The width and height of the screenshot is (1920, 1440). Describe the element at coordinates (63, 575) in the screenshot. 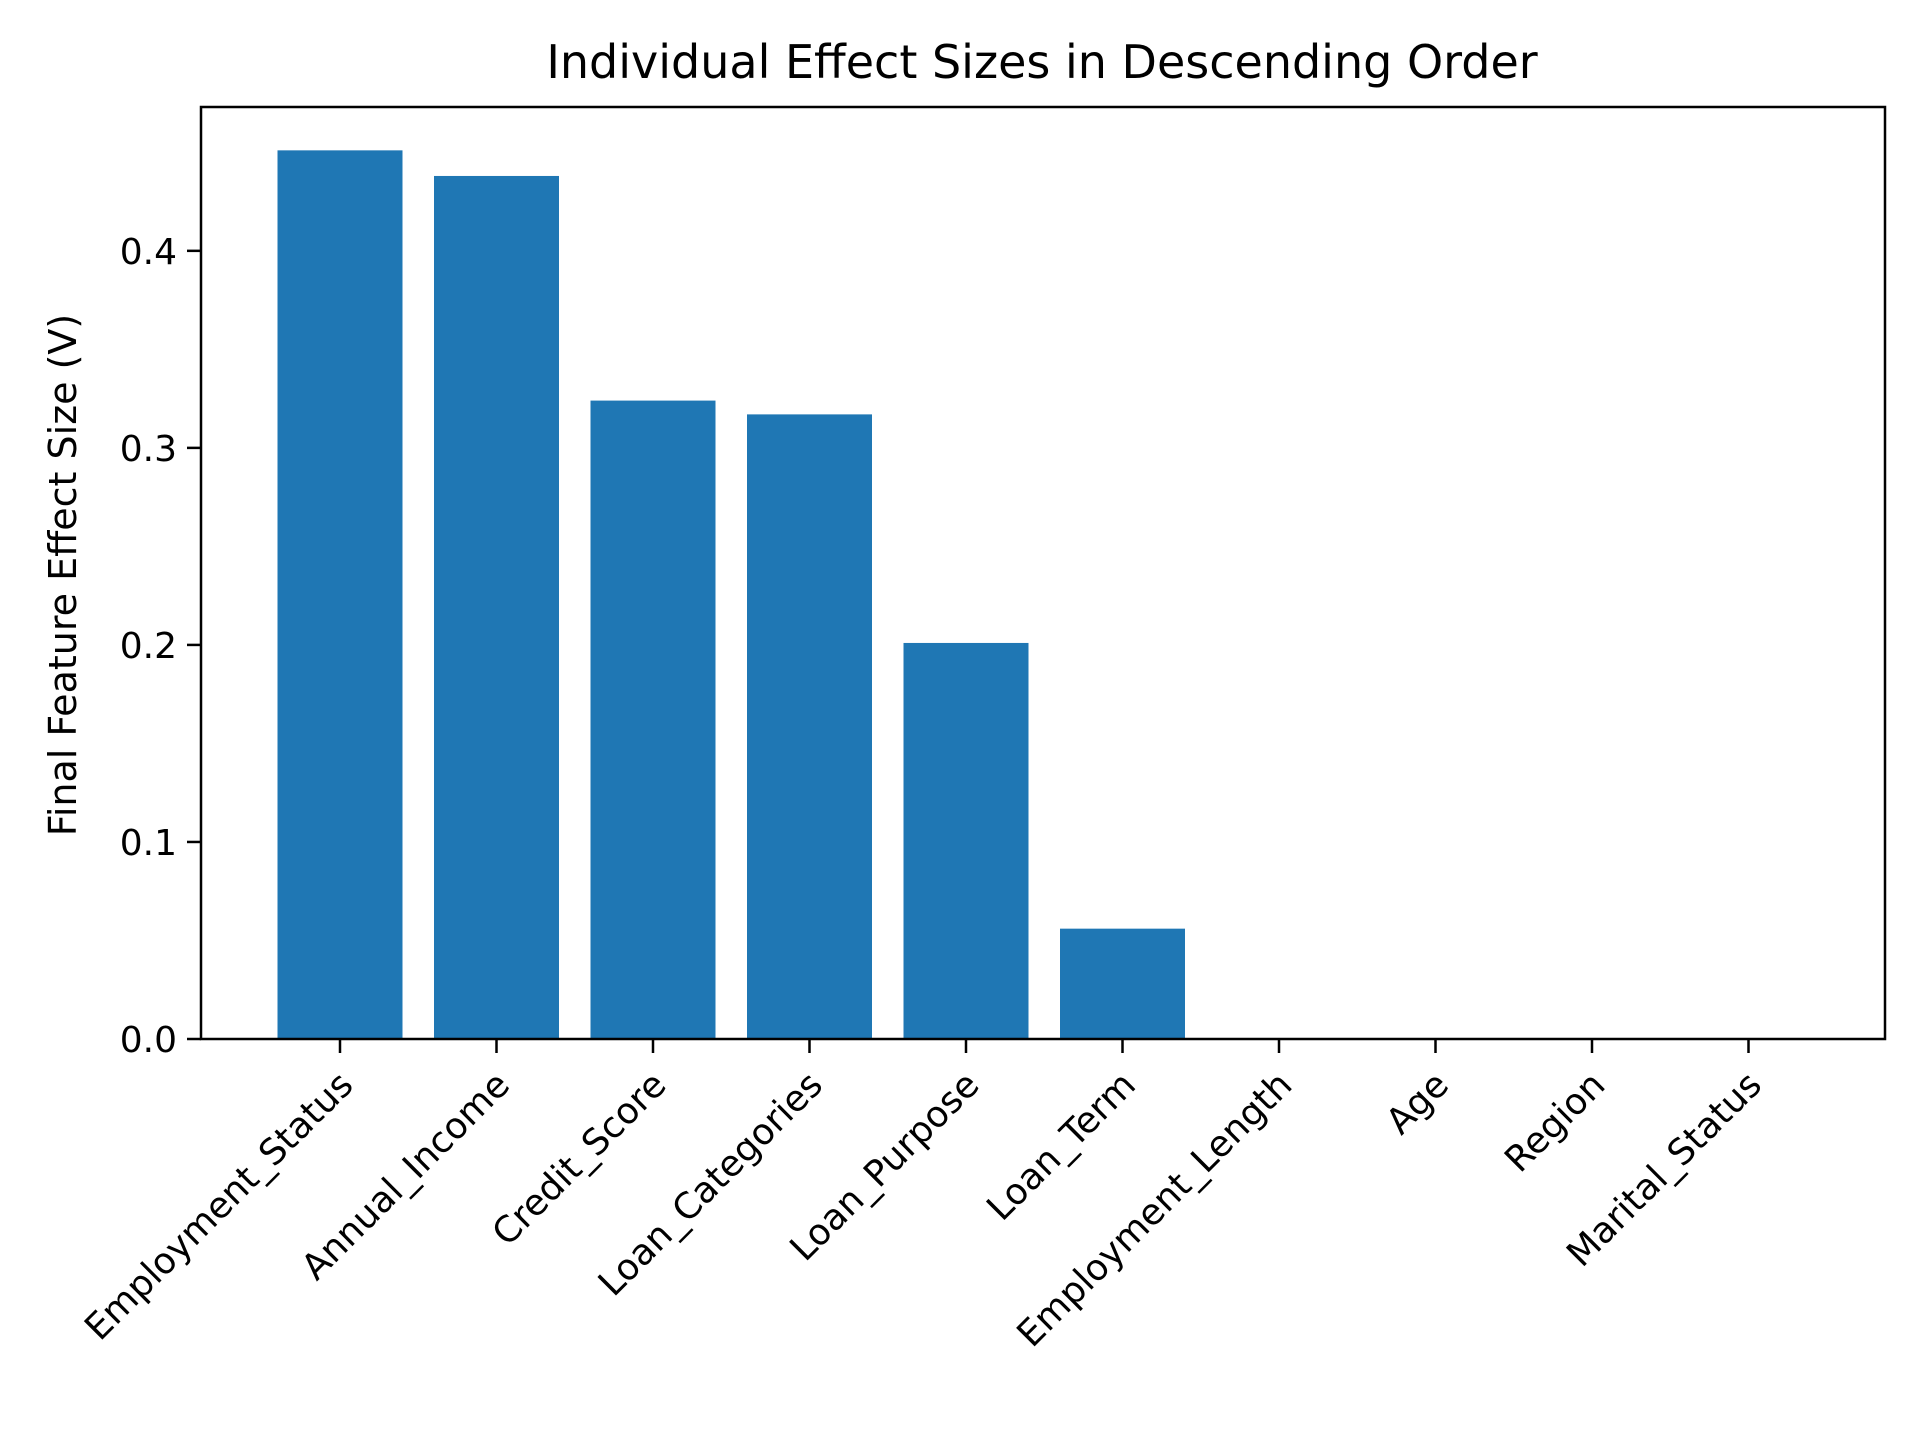

I see `y-axis-label: Final Feature Effect Size (V)` at that location.